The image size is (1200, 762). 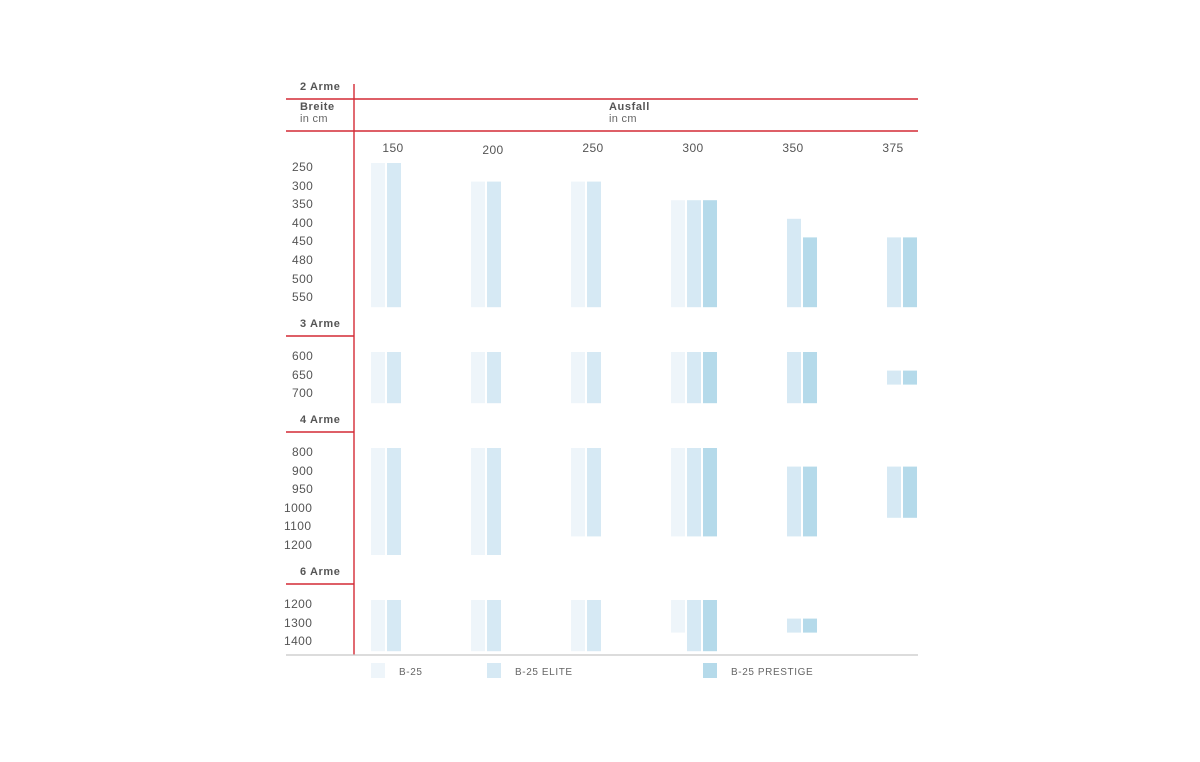 What do you see at coordinates (493, 150) in the screenshot?
I see `ausfall-tick-label: 200` at bounding box center [493, 150].